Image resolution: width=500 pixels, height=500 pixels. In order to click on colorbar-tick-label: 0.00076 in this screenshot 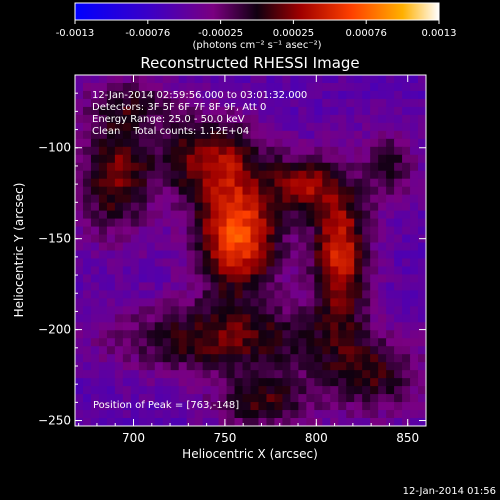, I will do `click(366, 33)`.